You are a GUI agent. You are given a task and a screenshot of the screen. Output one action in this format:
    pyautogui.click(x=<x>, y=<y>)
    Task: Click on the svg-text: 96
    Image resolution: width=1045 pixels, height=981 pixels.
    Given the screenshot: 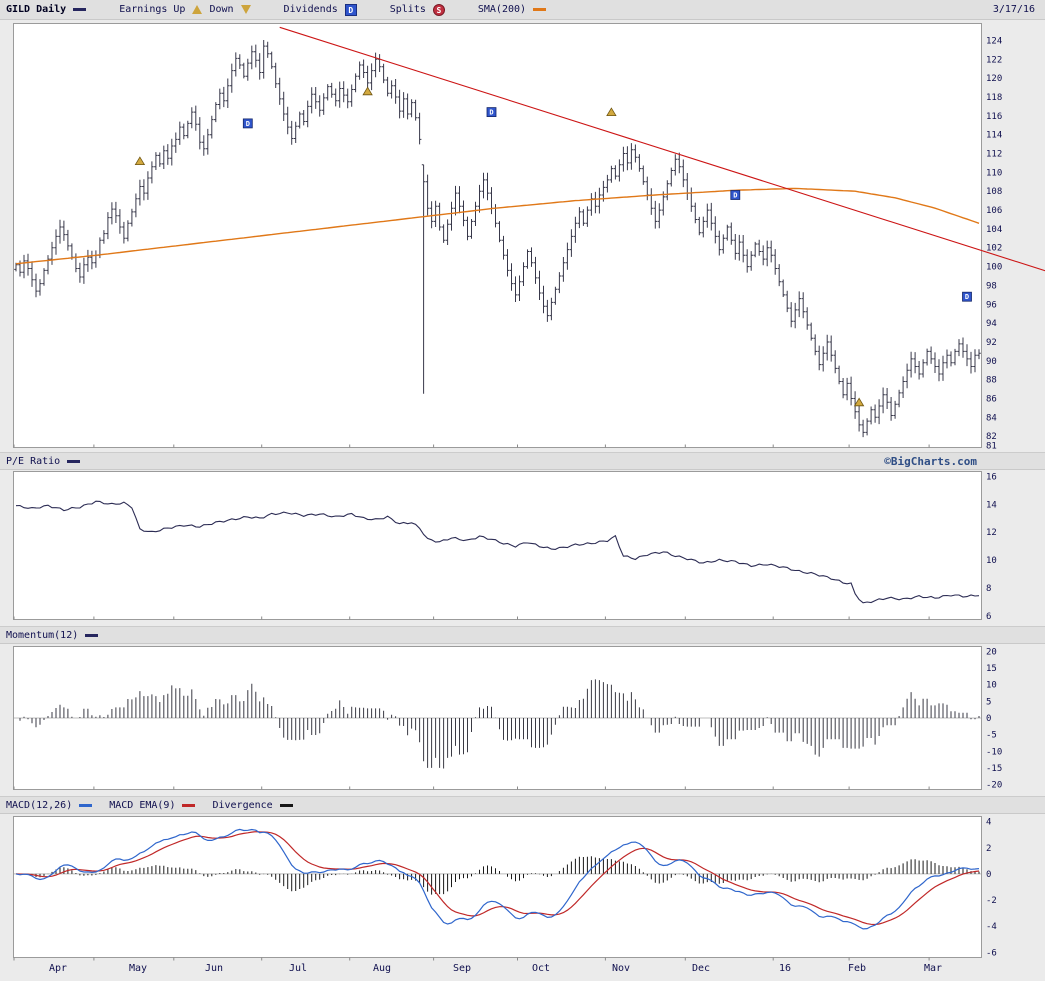 What is the action you would take?
    pyautogui.click(x=991, y=305)
    